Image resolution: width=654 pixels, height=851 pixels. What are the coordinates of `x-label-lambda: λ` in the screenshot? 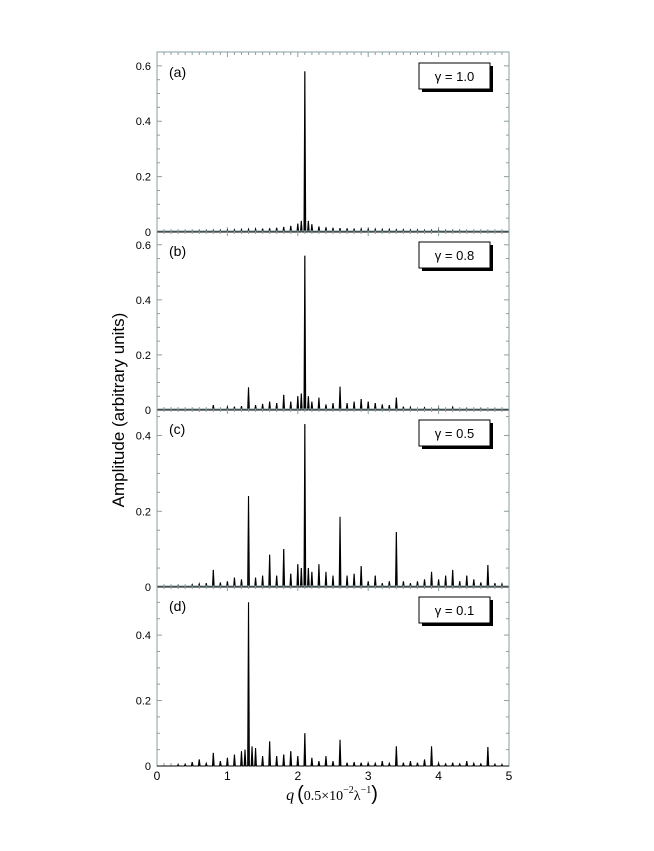 It's located at (357, 796).